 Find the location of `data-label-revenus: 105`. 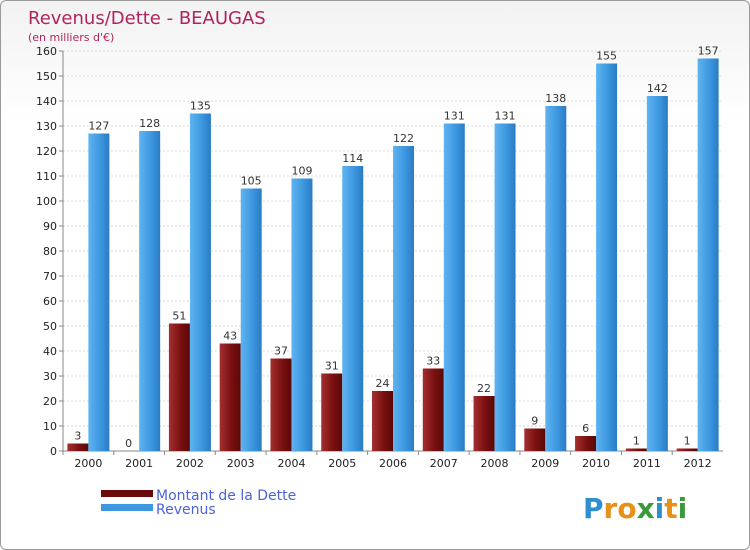

data-label-revenus: 105 is located at coordinates (251, 181).